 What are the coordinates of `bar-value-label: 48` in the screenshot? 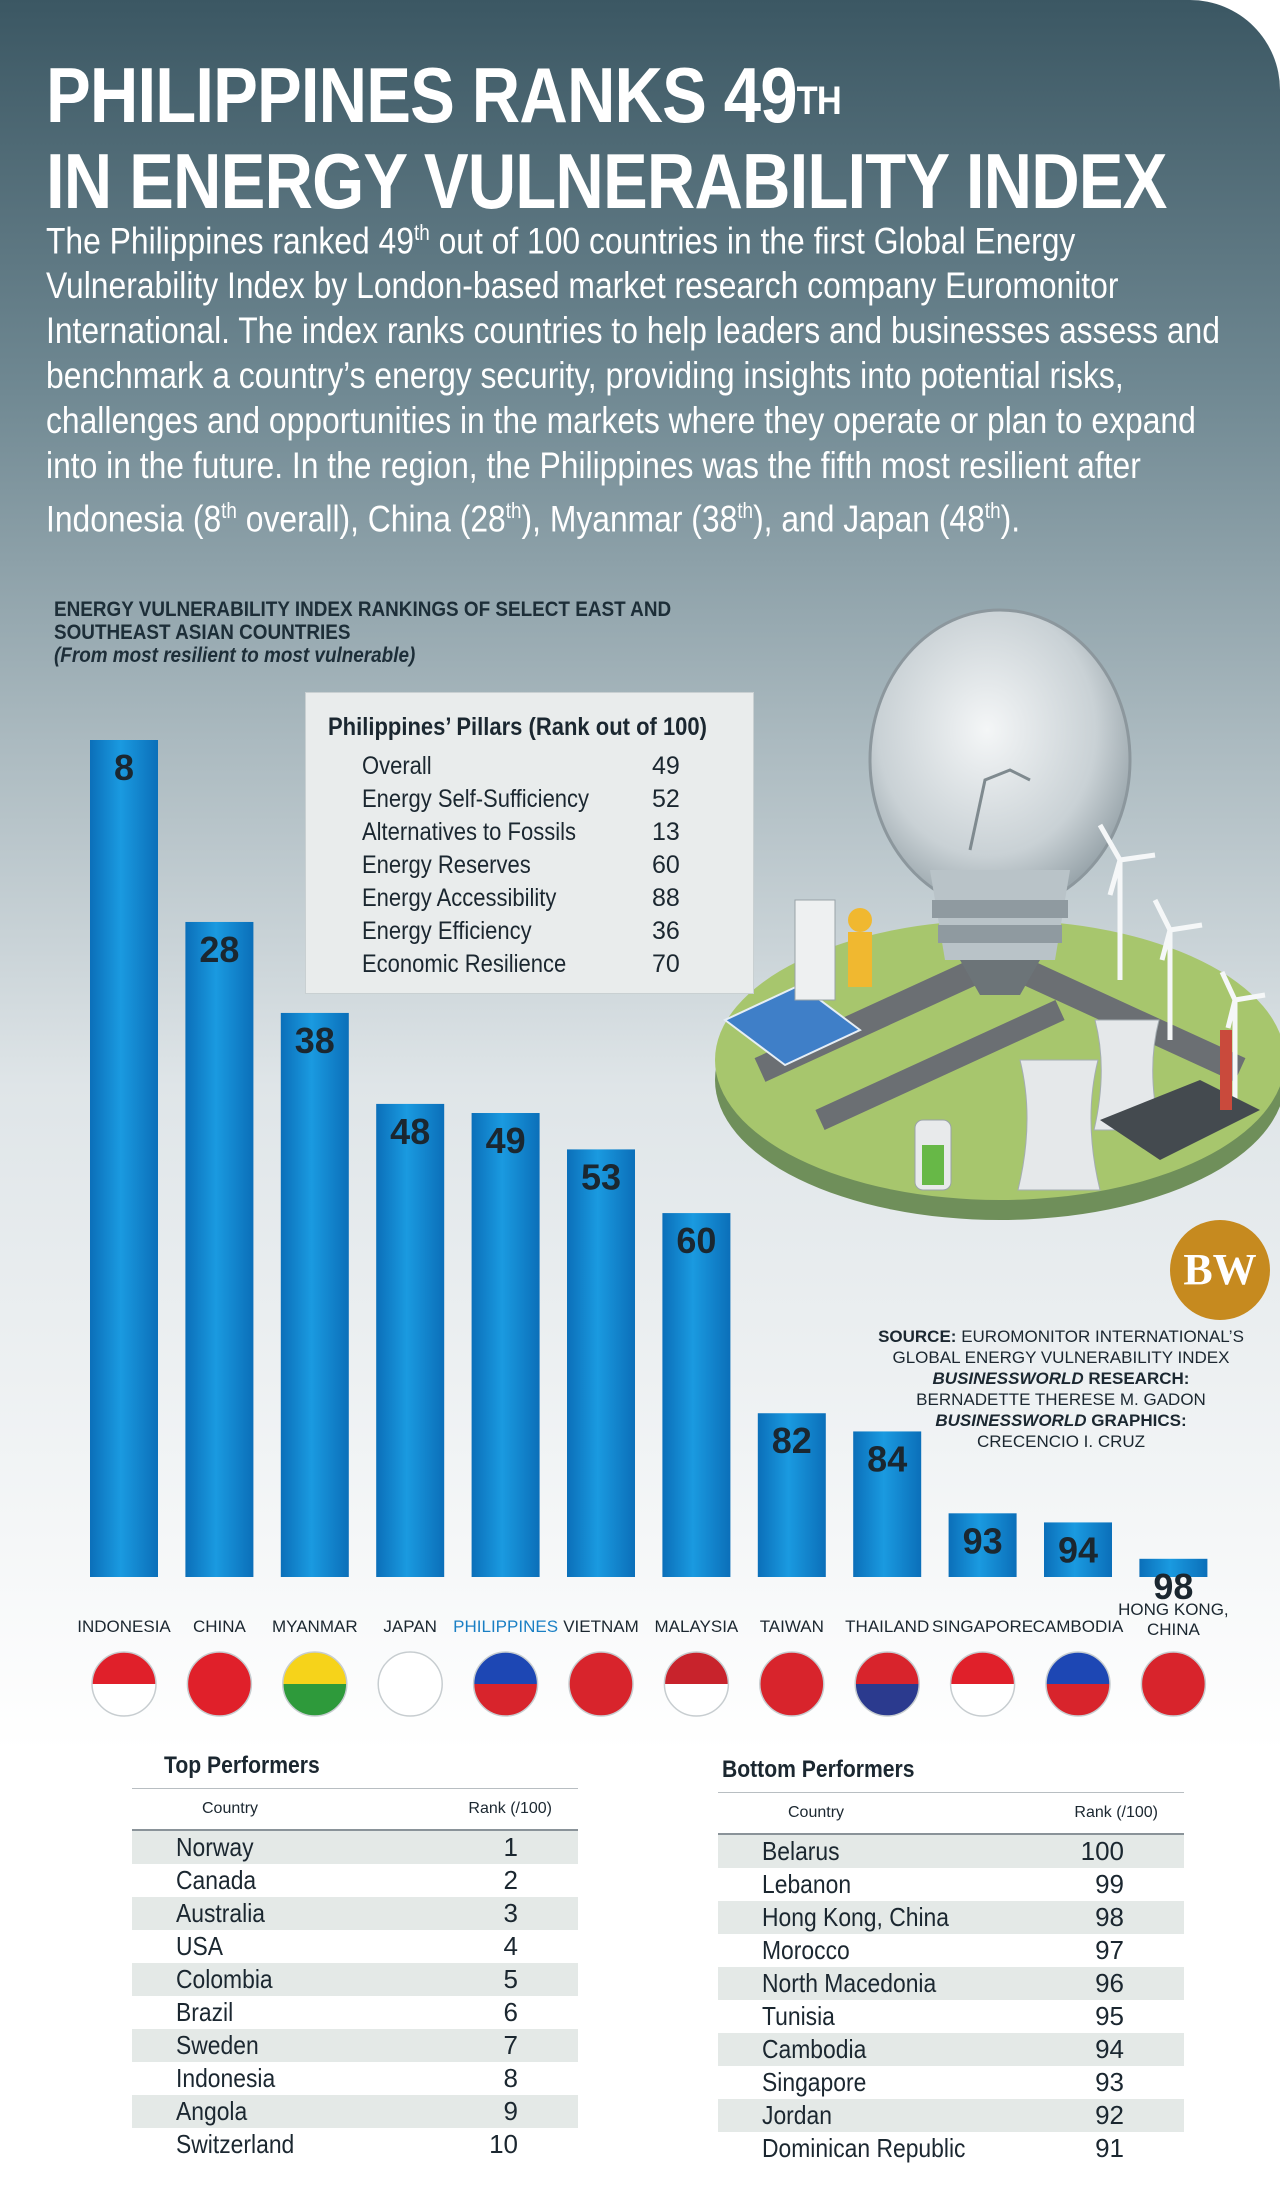 It's located at (410, 1131).